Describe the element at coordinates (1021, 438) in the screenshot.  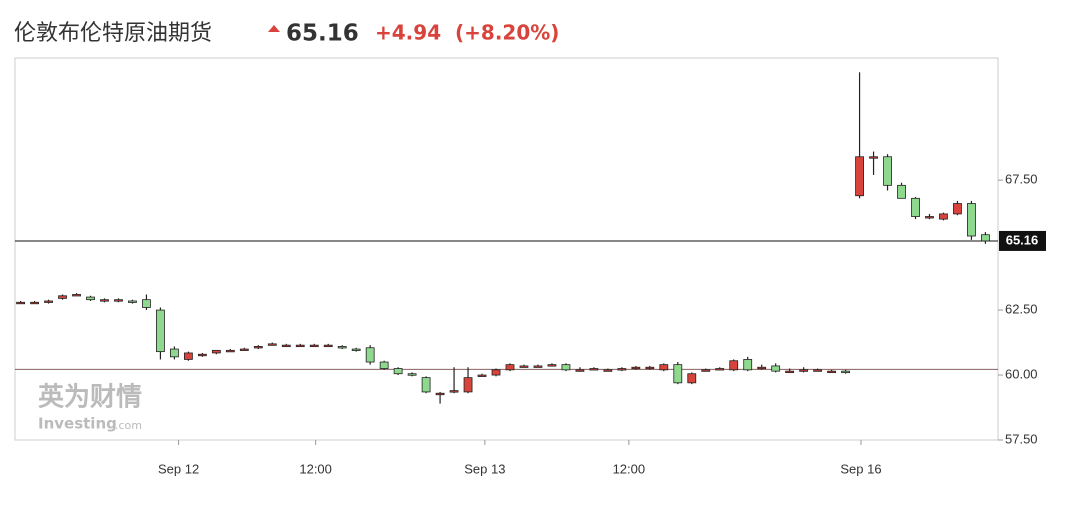
I see `y-tick-label: 57.50` at that location.